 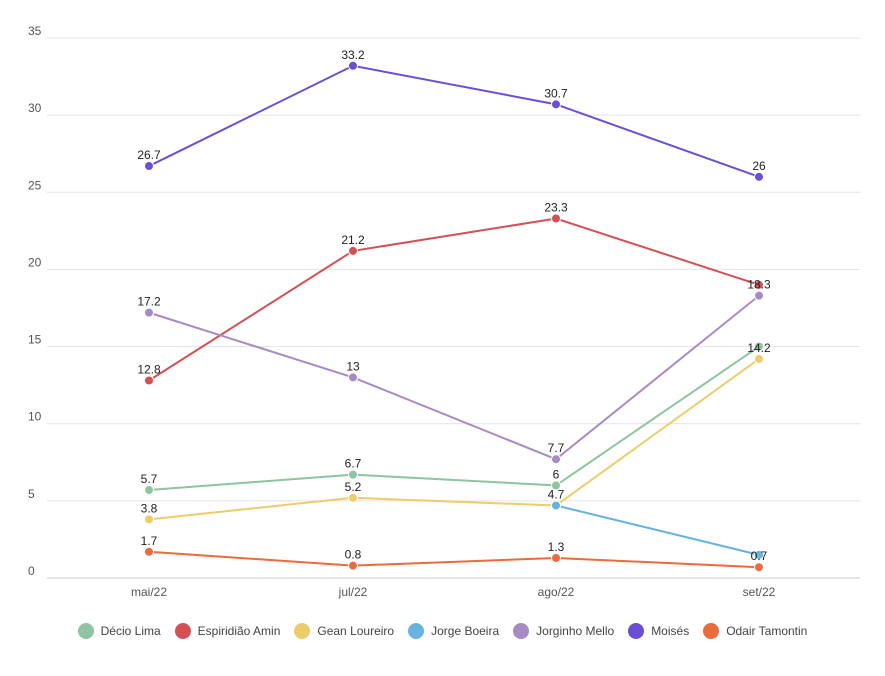 I want to click on legend-label: Odair Tamontin, so click(x=767, y=631).